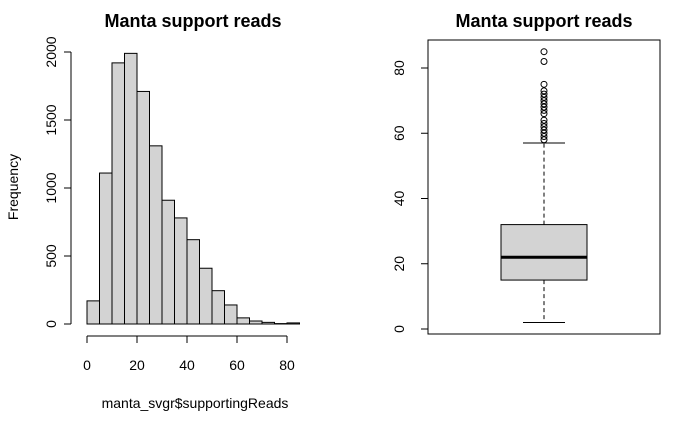  I want to click on histogram-x-axis: 0 20 40 60 80, so click(189, 354).